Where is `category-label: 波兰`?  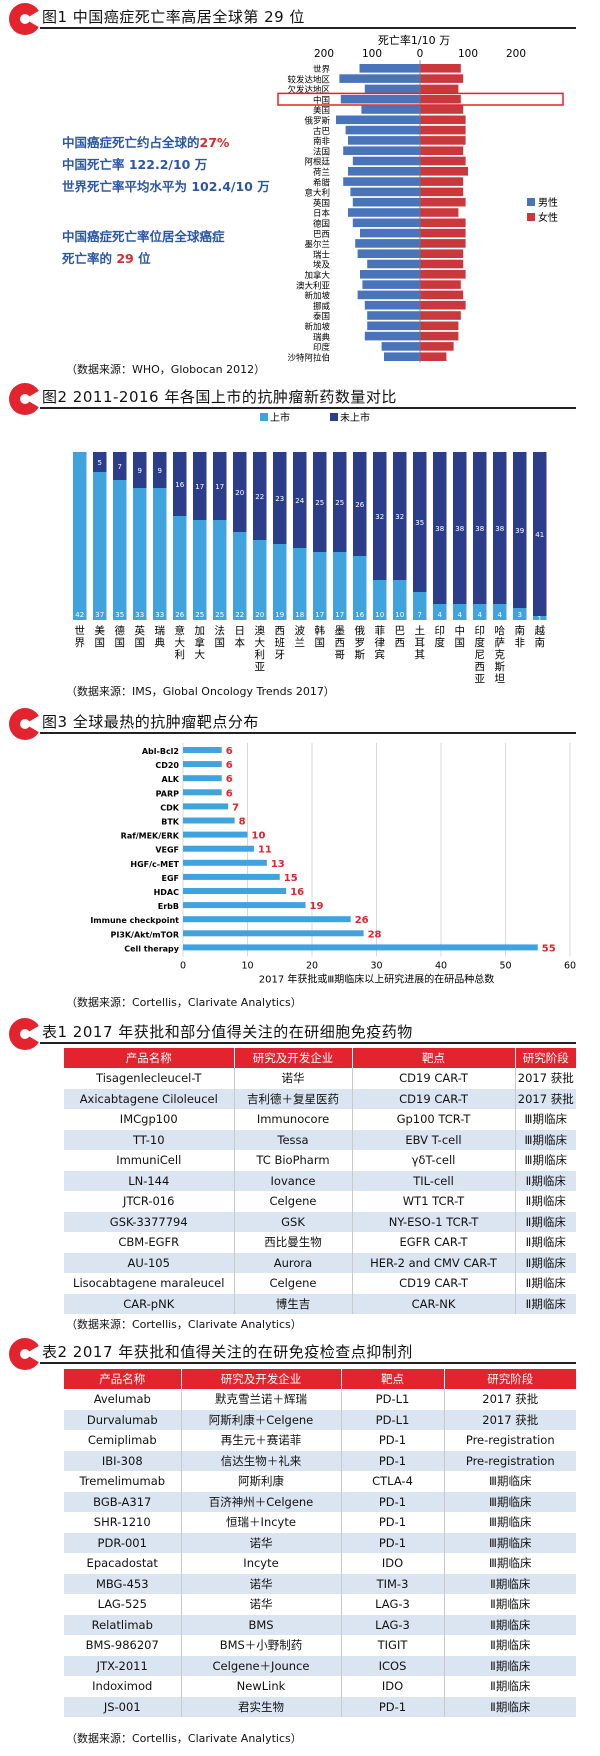 category-label: 波兰 is located at coordinates (300, 636).